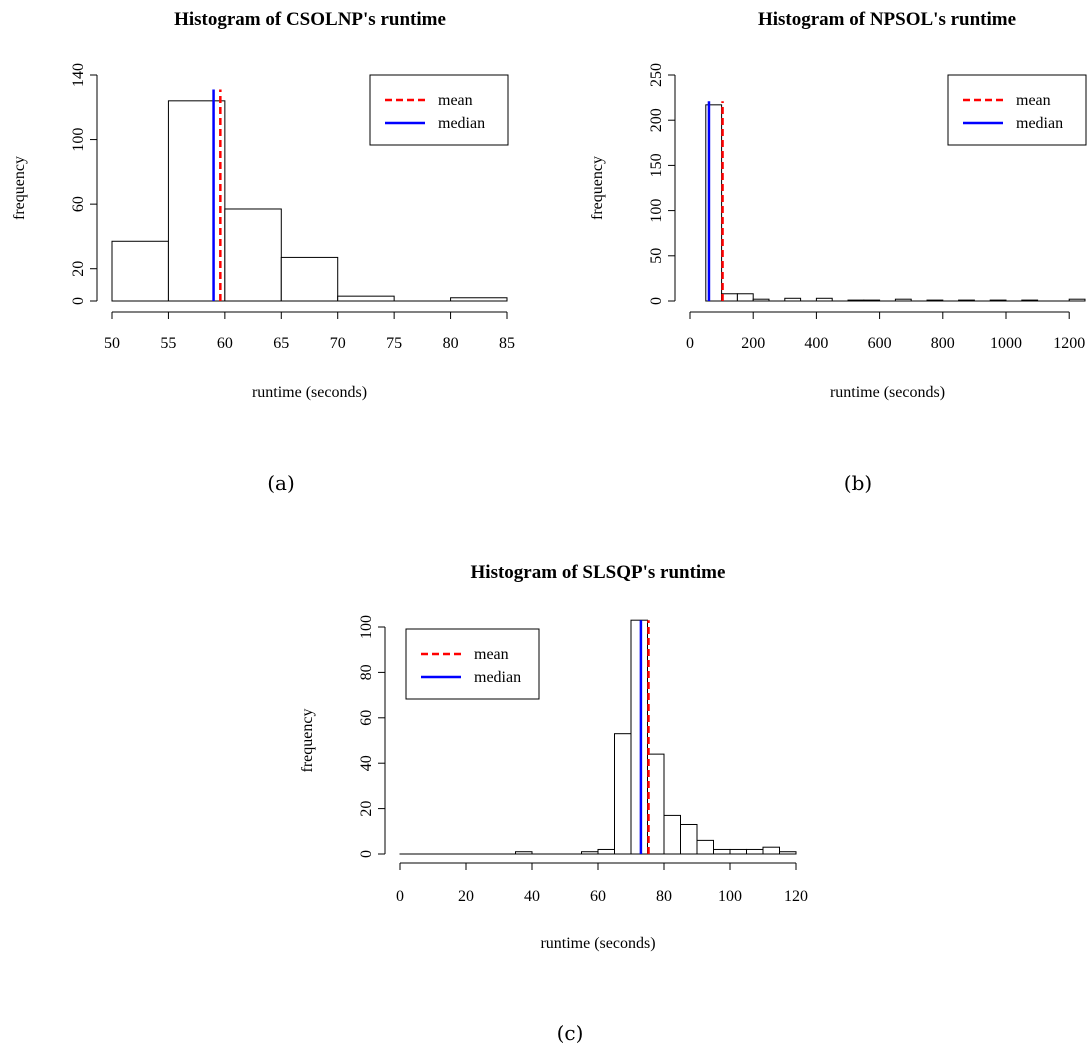 This screenshot has height=1048, width=1090. Describe the element at coordinates (532, 896) in the screenshot. I see `x-tick-label: 40` at that location.